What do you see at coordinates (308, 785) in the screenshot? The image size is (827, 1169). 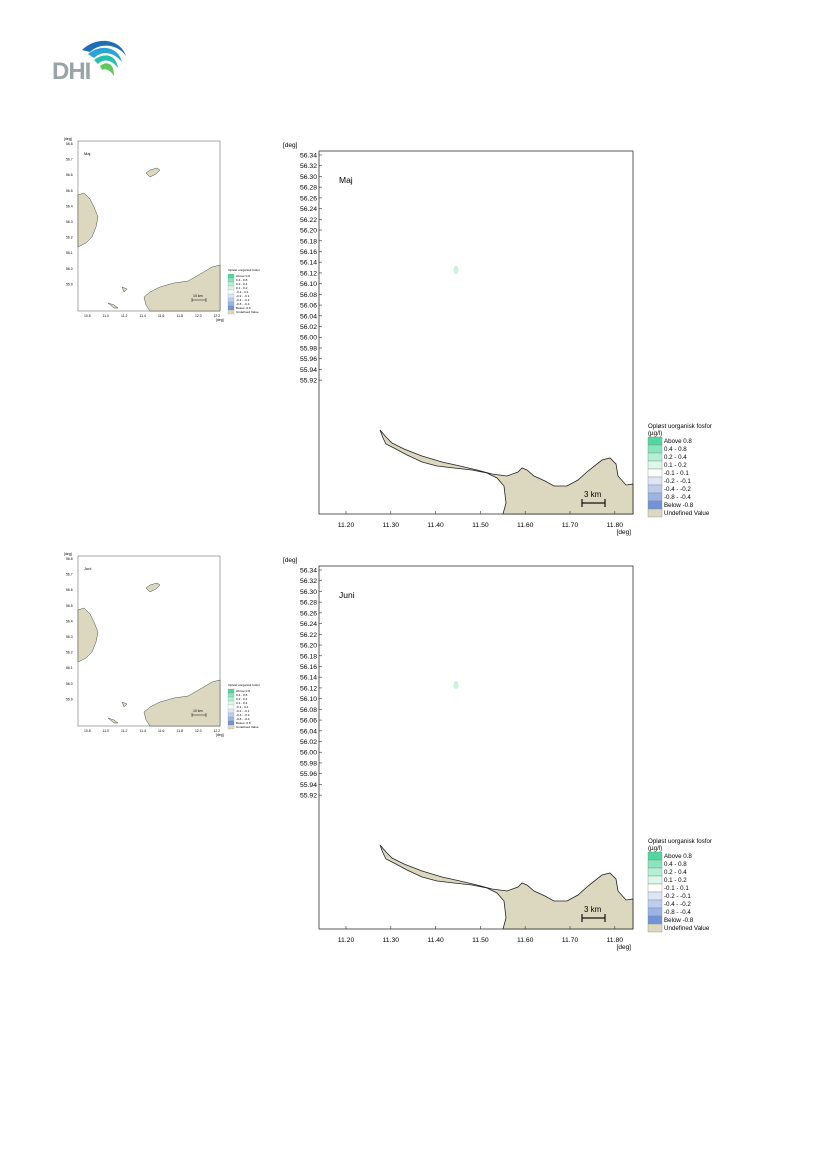 I see `lat-tick-label: 55.94` at bounding box center [308, 785].